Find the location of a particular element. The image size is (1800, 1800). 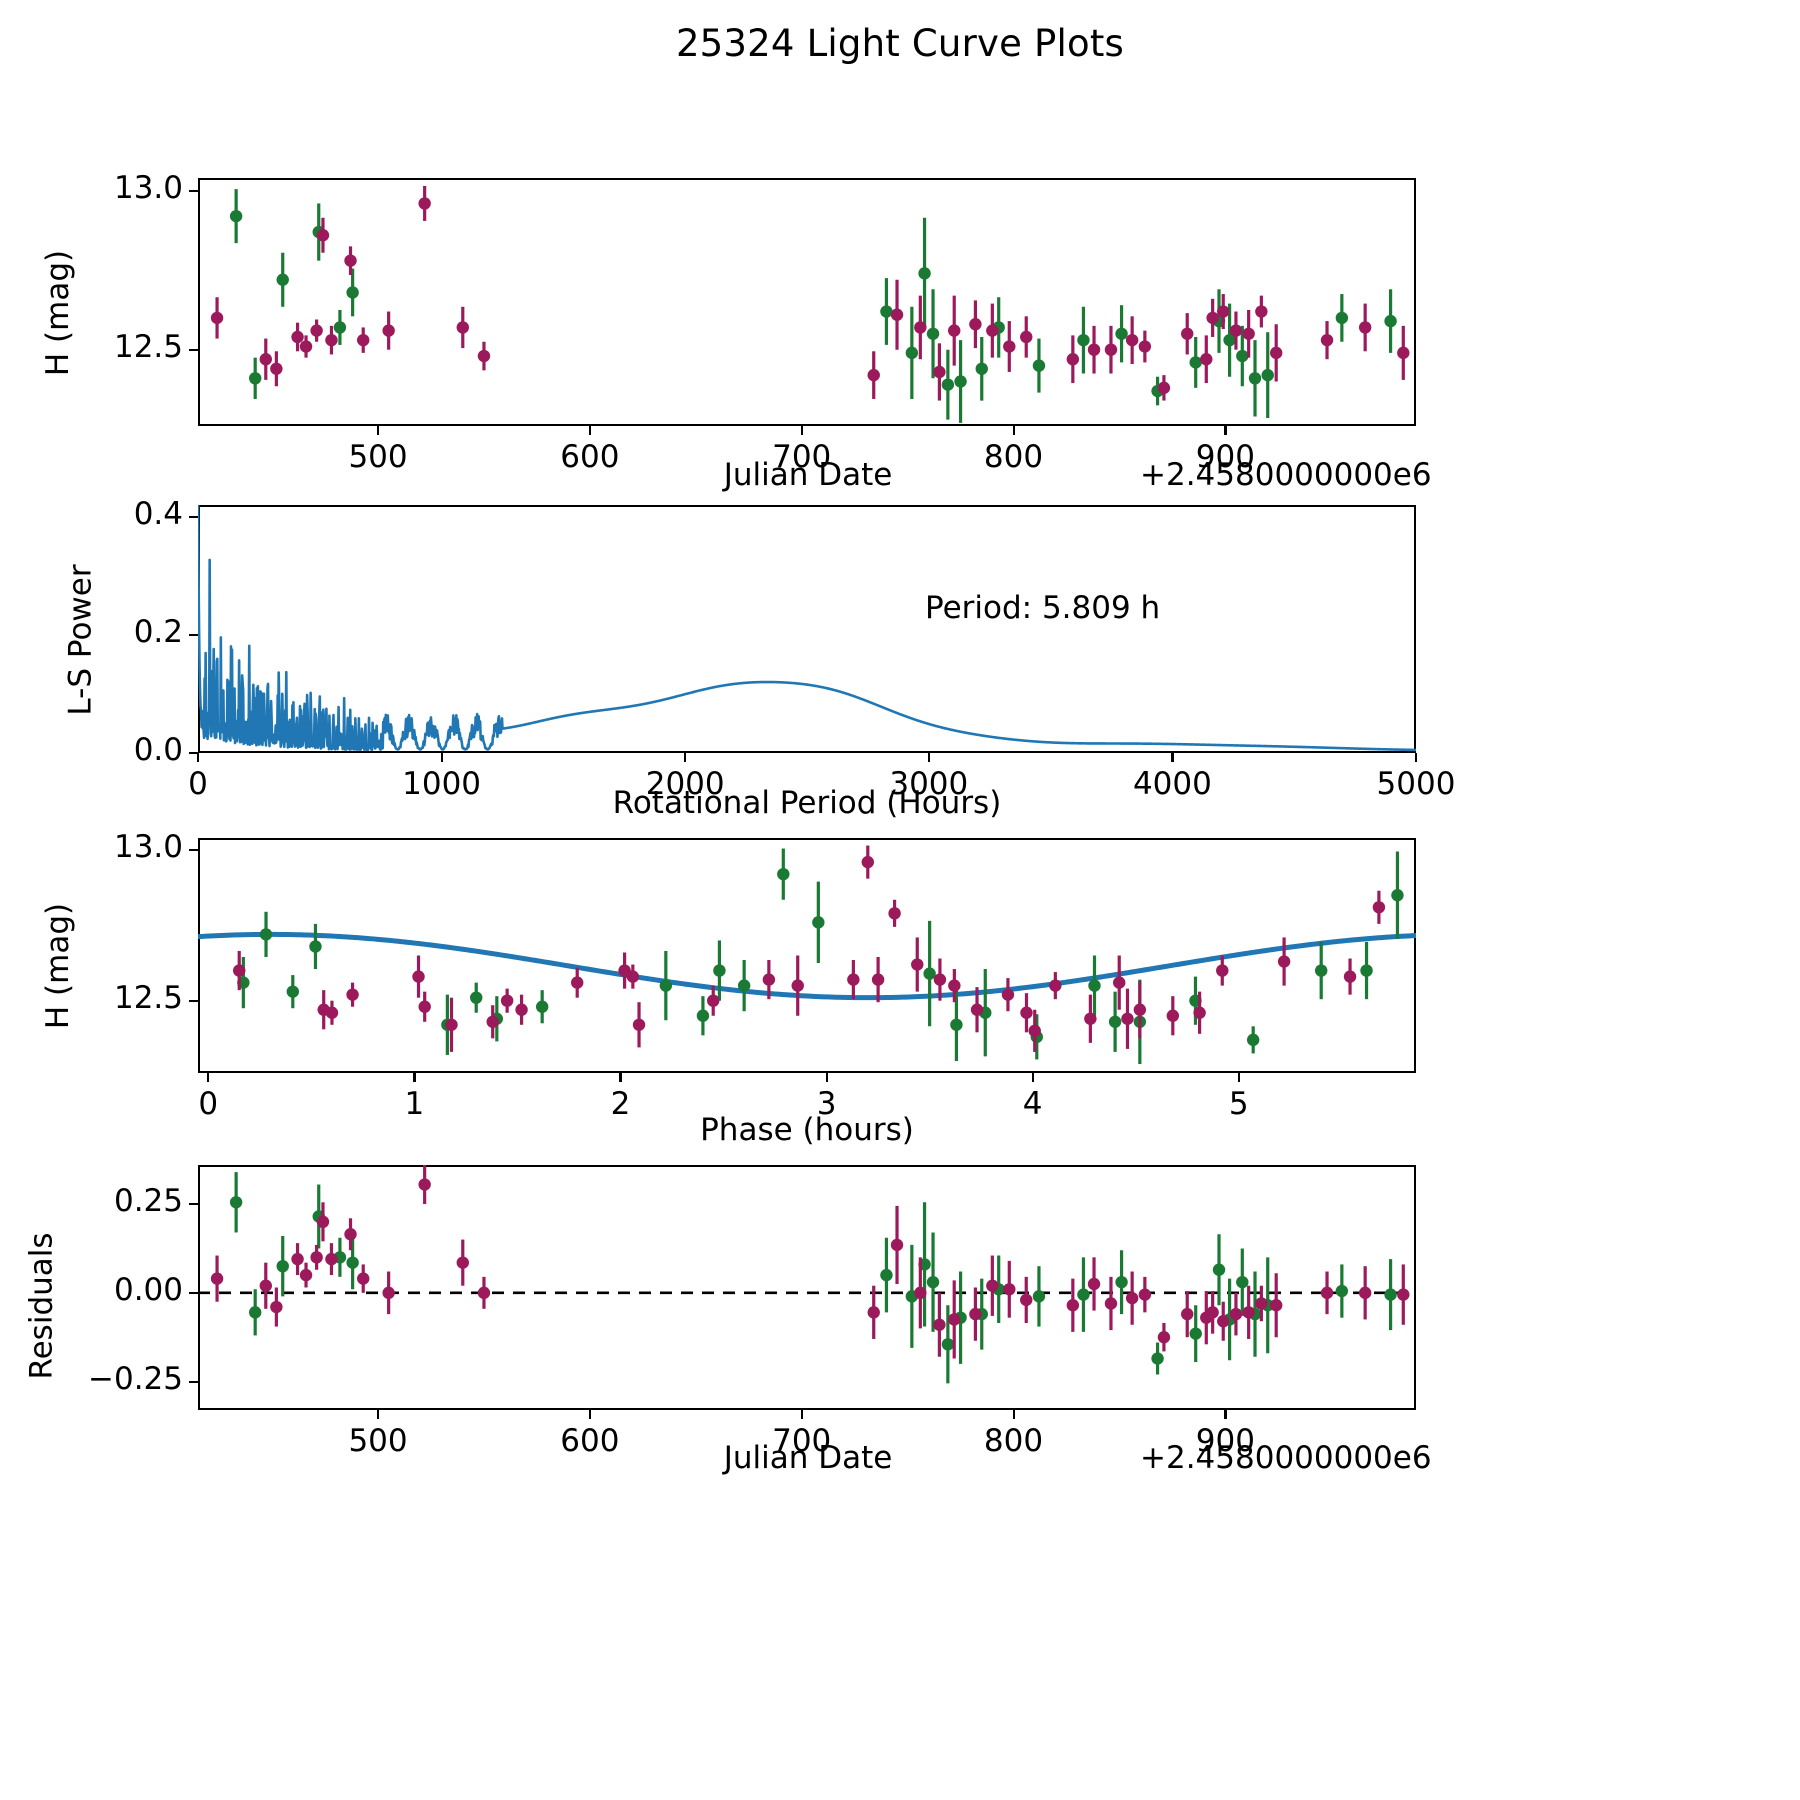

phased-plot is located at coordinates (807, 954).